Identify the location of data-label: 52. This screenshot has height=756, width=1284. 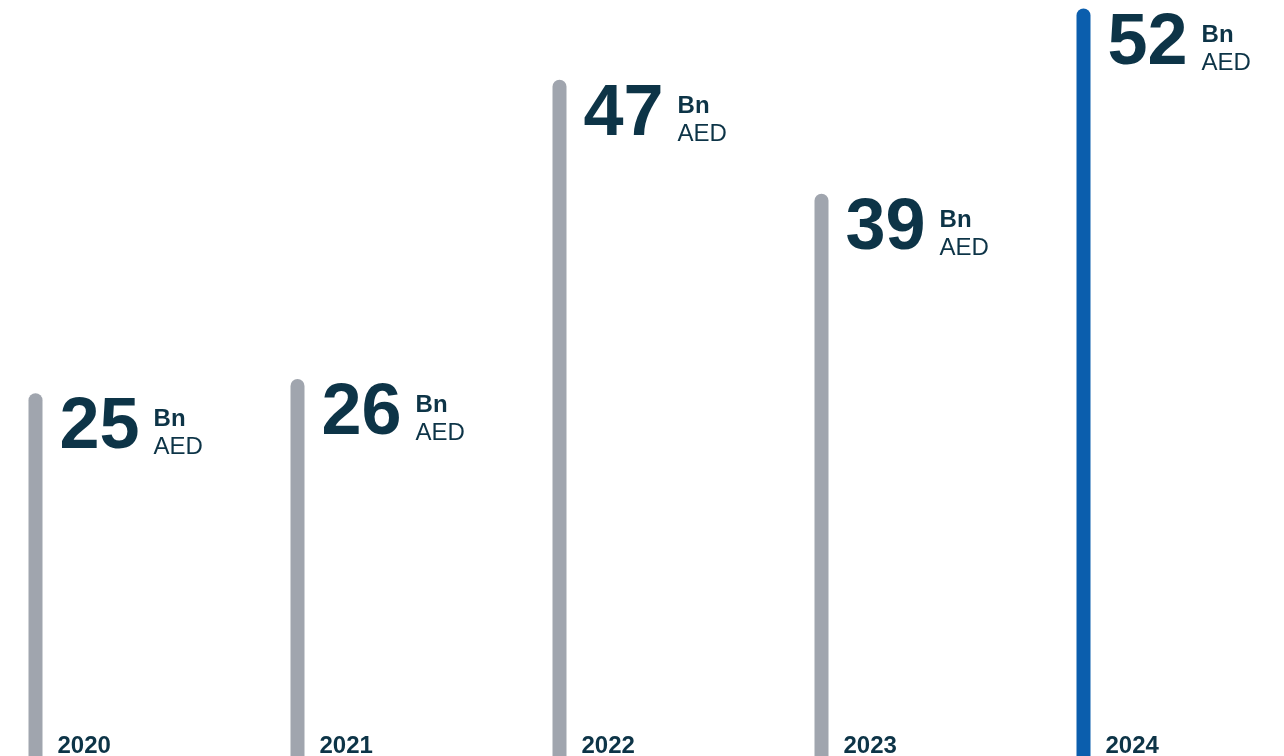
(1147, 39).